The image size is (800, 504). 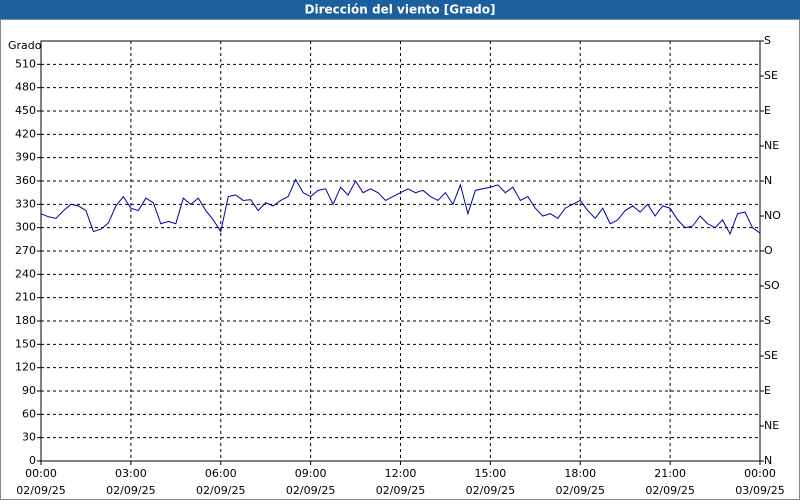 What do you see at coordinates (25, 87) in the screenshot?
I see `y-tick-label: 480` at bounding box center [25, 87].